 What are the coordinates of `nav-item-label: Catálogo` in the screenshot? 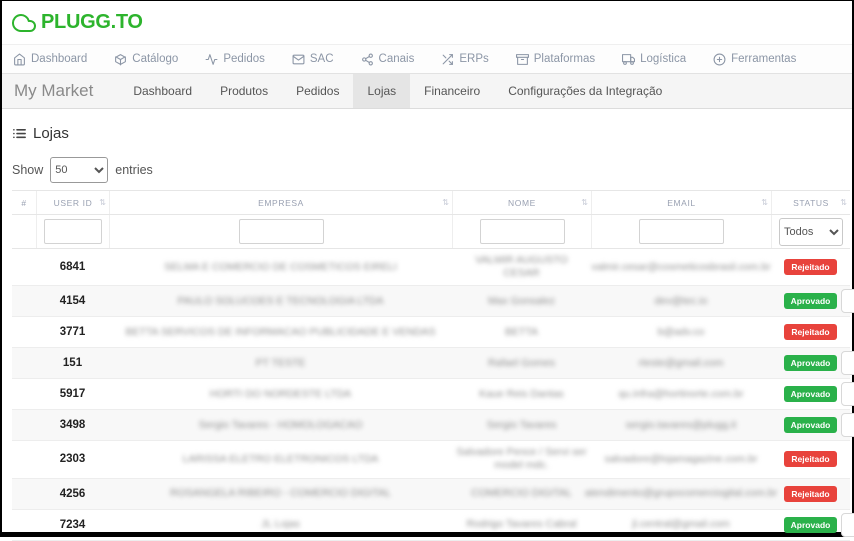 It's located at (155, 59).